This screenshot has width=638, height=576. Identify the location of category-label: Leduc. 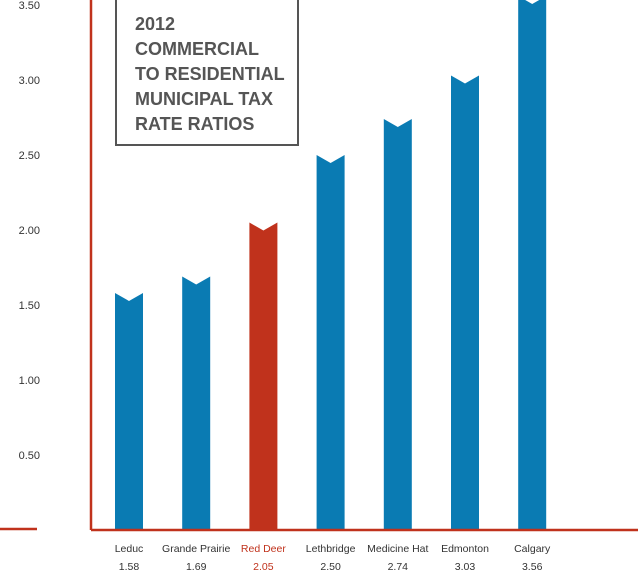
(129, 549).